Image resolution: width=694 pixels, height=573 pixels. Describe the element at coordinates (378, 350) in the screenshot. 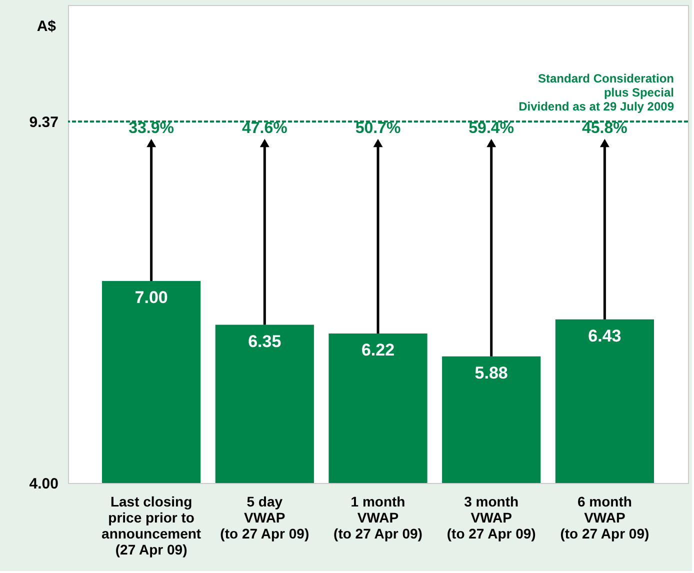

I see `data-label: 6.22` at that location.